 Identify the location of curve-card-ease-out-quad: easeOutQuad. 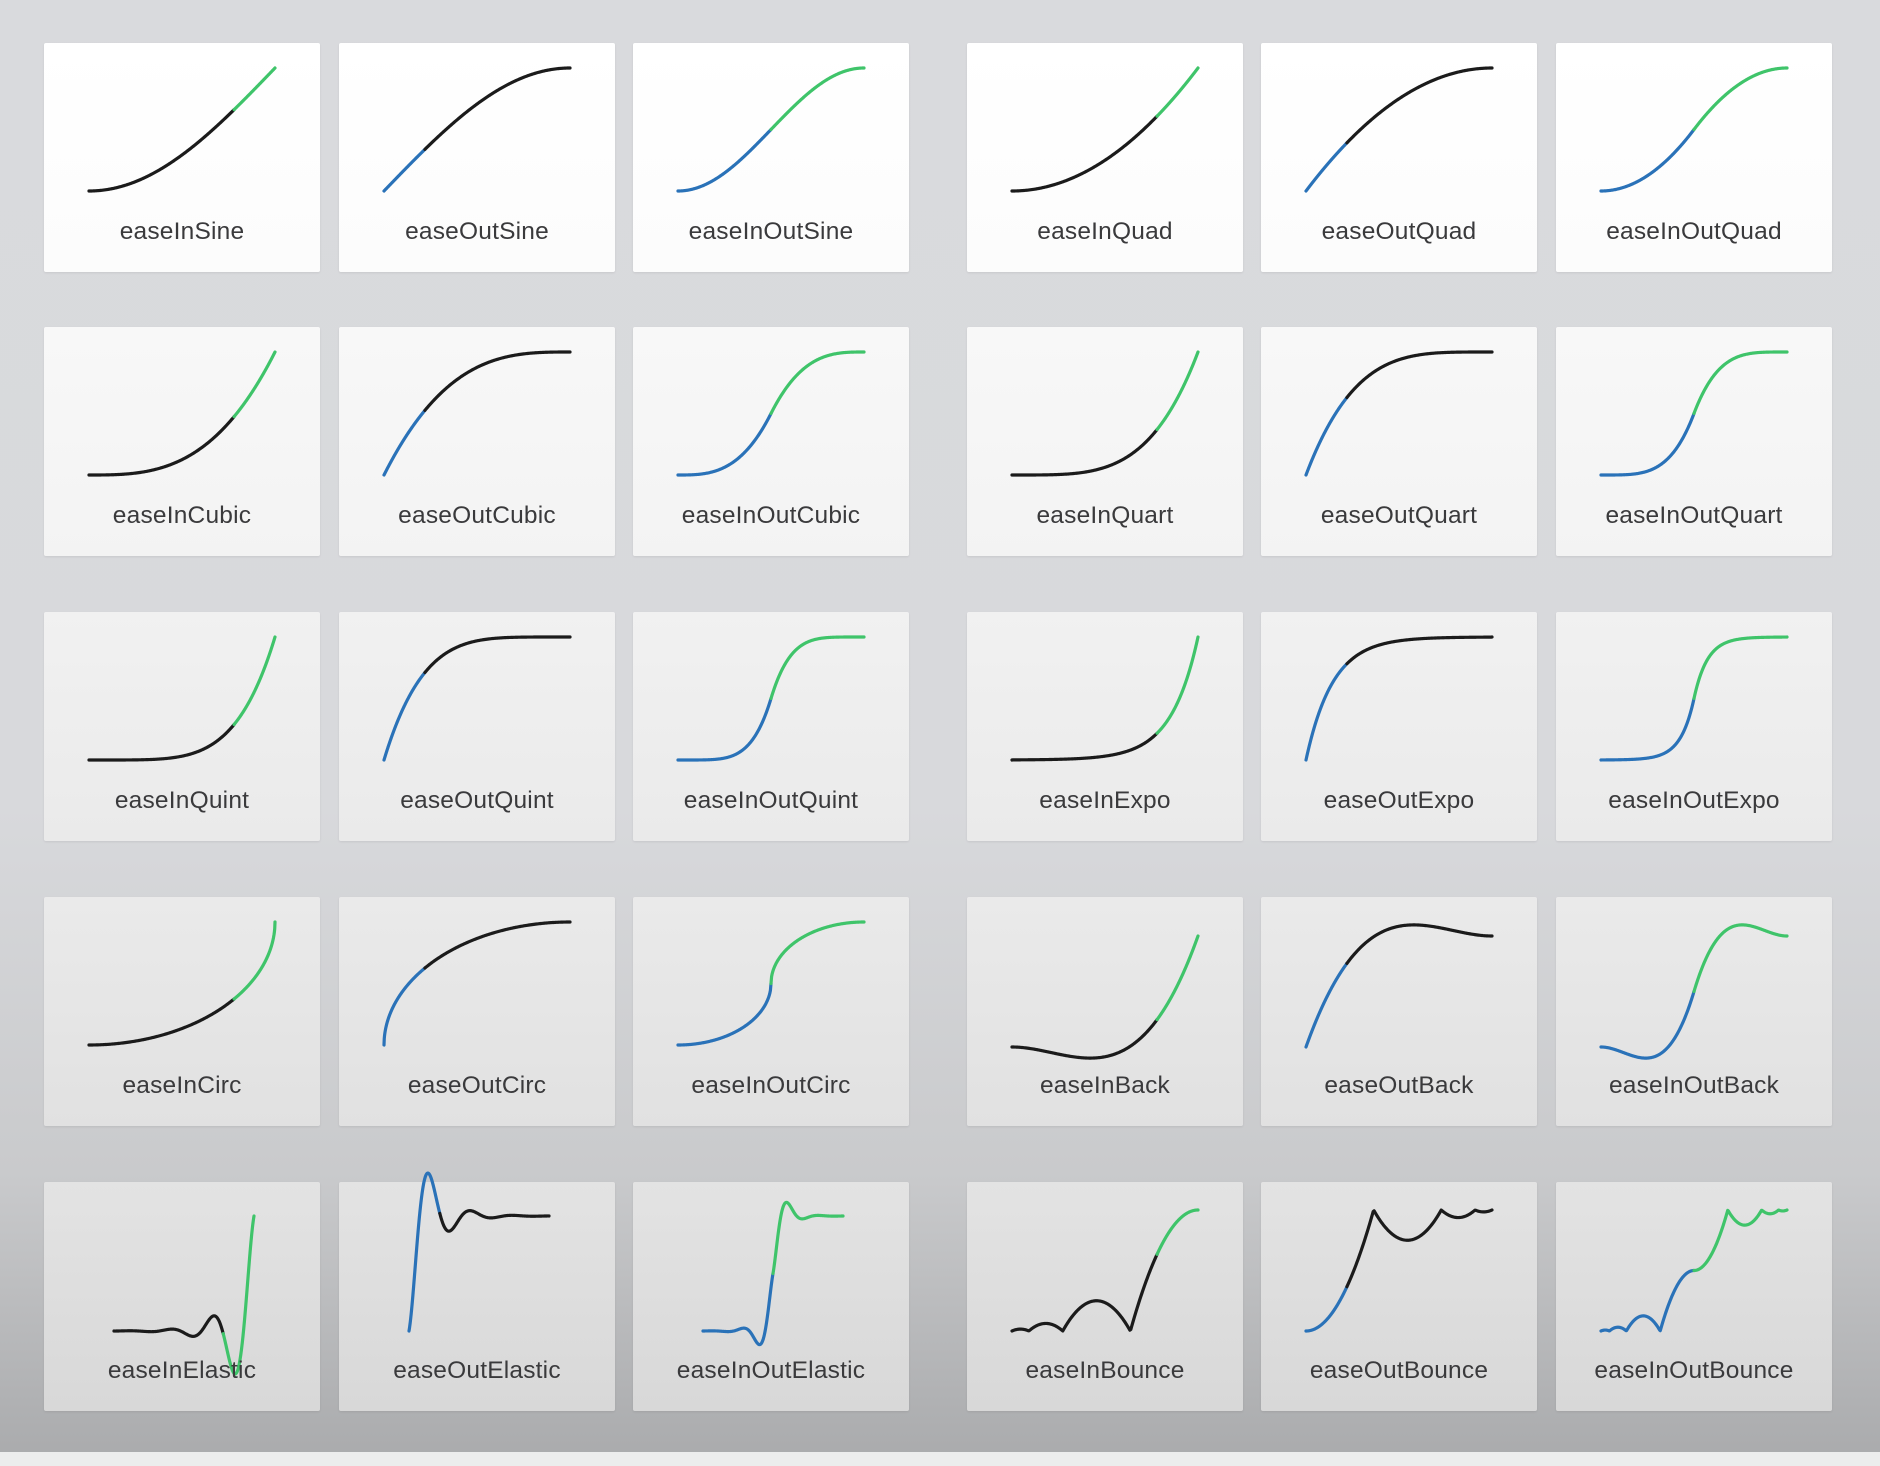
(1399, 157).